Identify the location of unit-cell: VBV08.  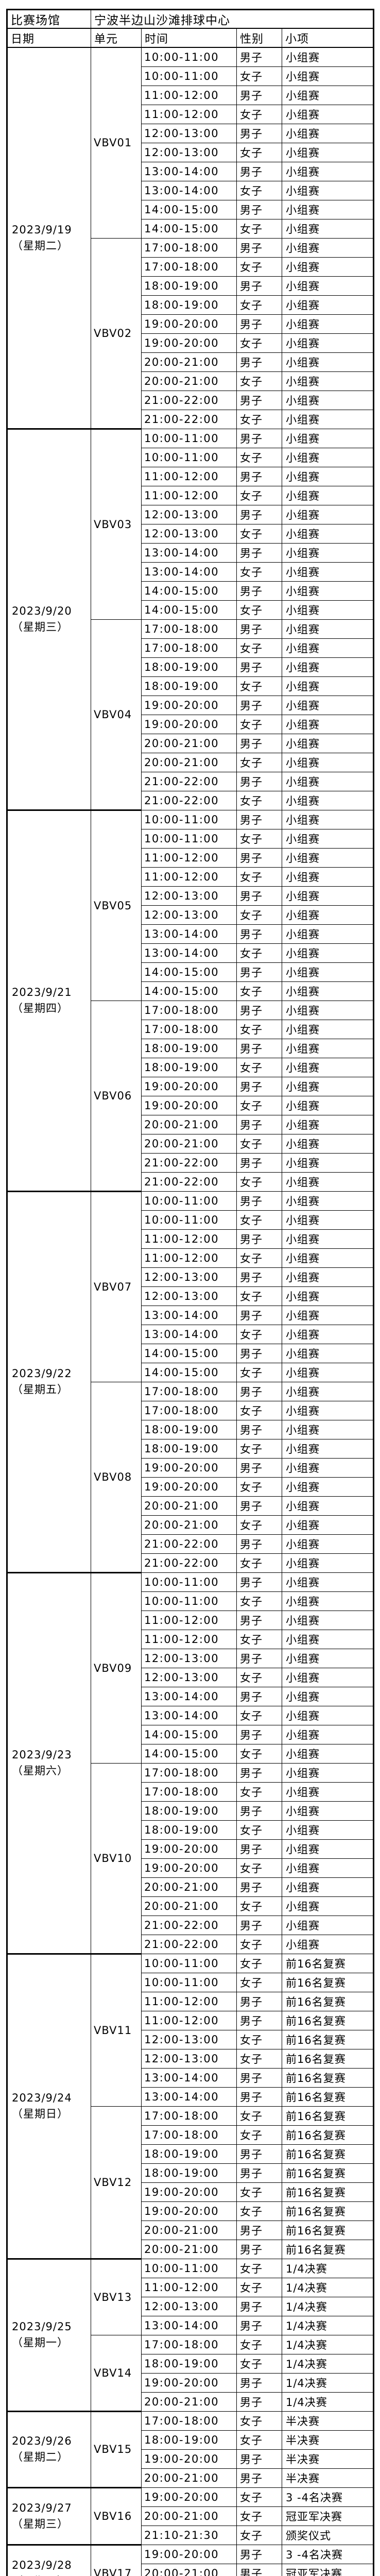
(117, 1477).